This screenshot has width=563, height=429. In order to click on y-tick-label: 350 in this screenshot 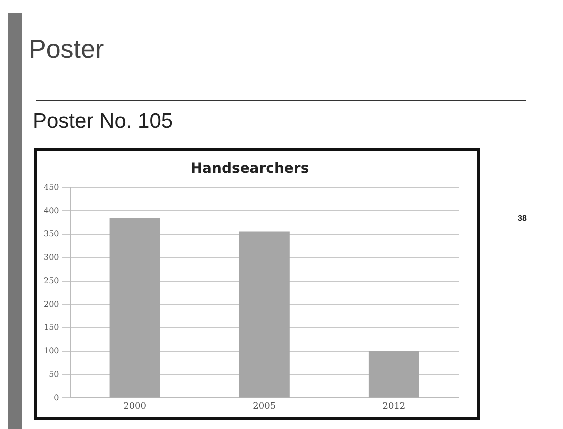, I will do `click(52, 234)`.